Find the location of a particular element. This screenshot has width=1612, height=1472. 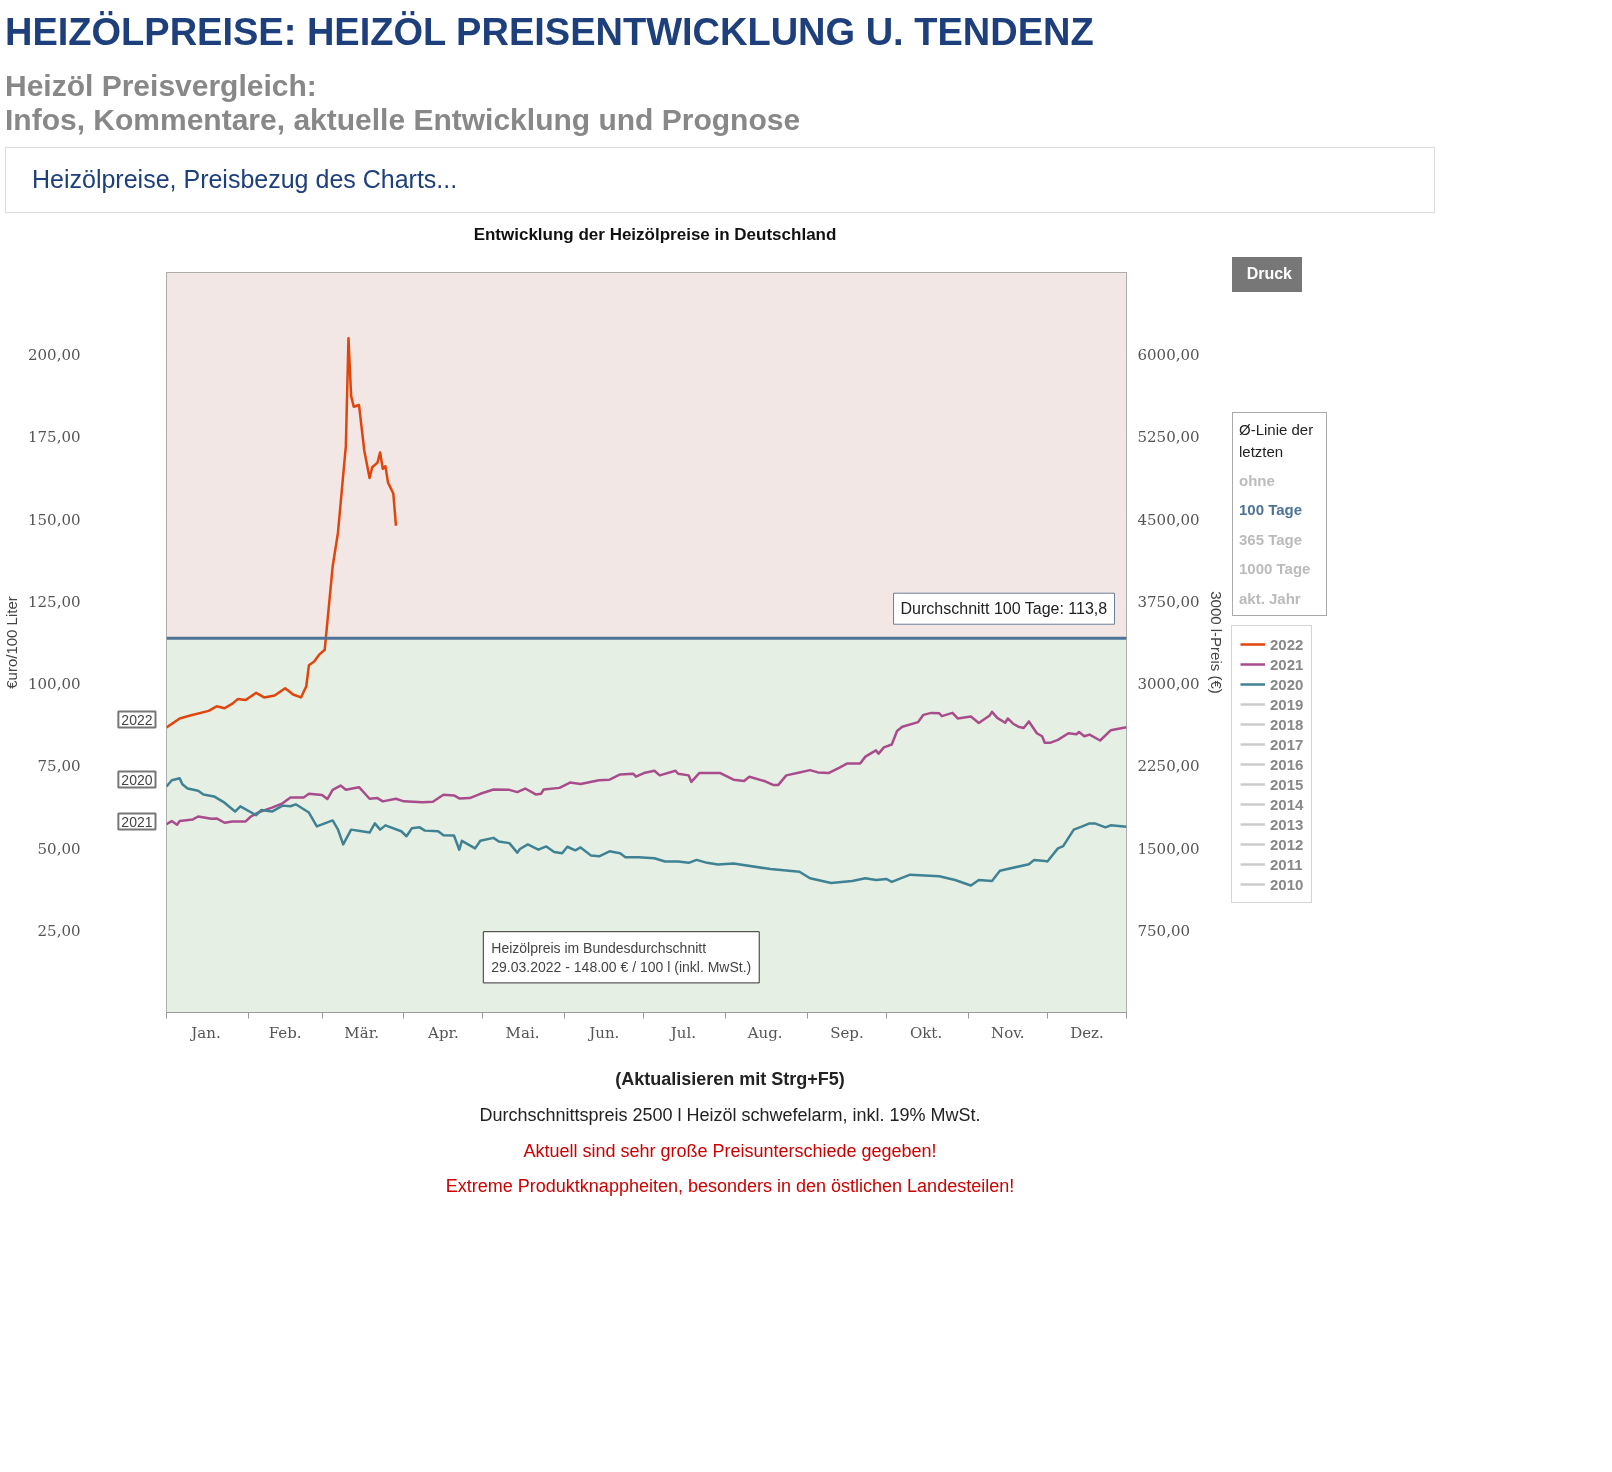

x-tick-label: Dez. is located at coordinates (1087, 1032).